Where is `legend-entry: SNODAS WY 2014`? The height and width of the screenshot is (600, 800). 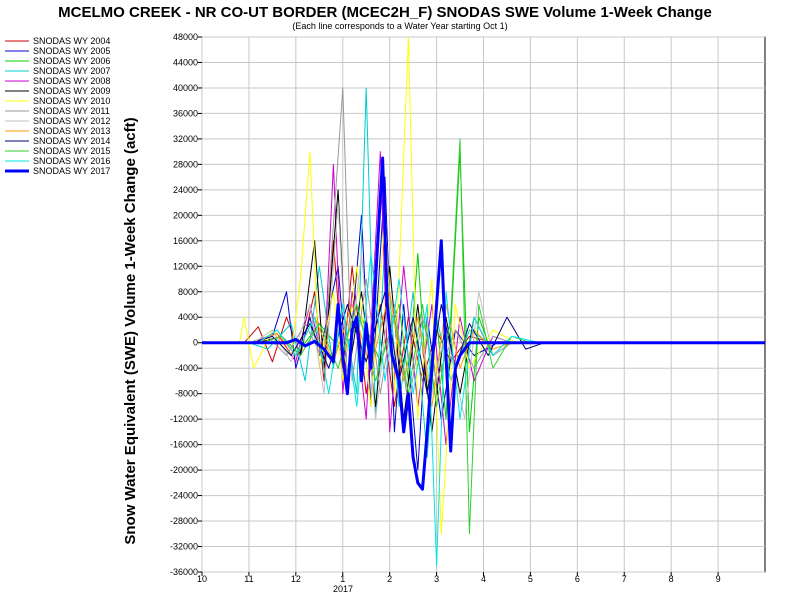
legend-entry: SNODAS WY 2014 is located at coordinates (71, 141).